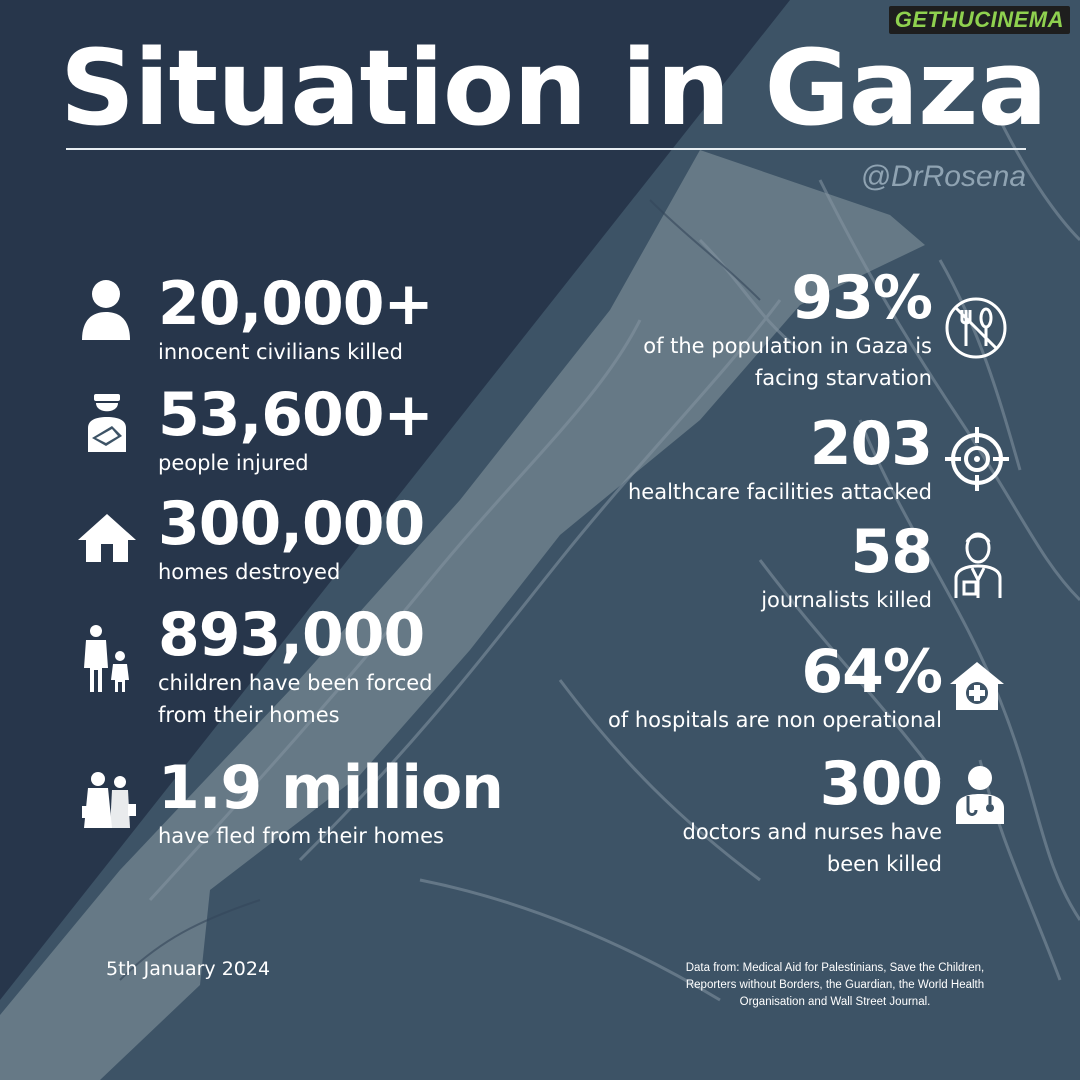 The height and width of the screenshot is (1080, 1080). What do you see at coordinates (188, 969) in the screenshot?
I see `date-label: 5th January 2024` at bounding box center [188, 969].